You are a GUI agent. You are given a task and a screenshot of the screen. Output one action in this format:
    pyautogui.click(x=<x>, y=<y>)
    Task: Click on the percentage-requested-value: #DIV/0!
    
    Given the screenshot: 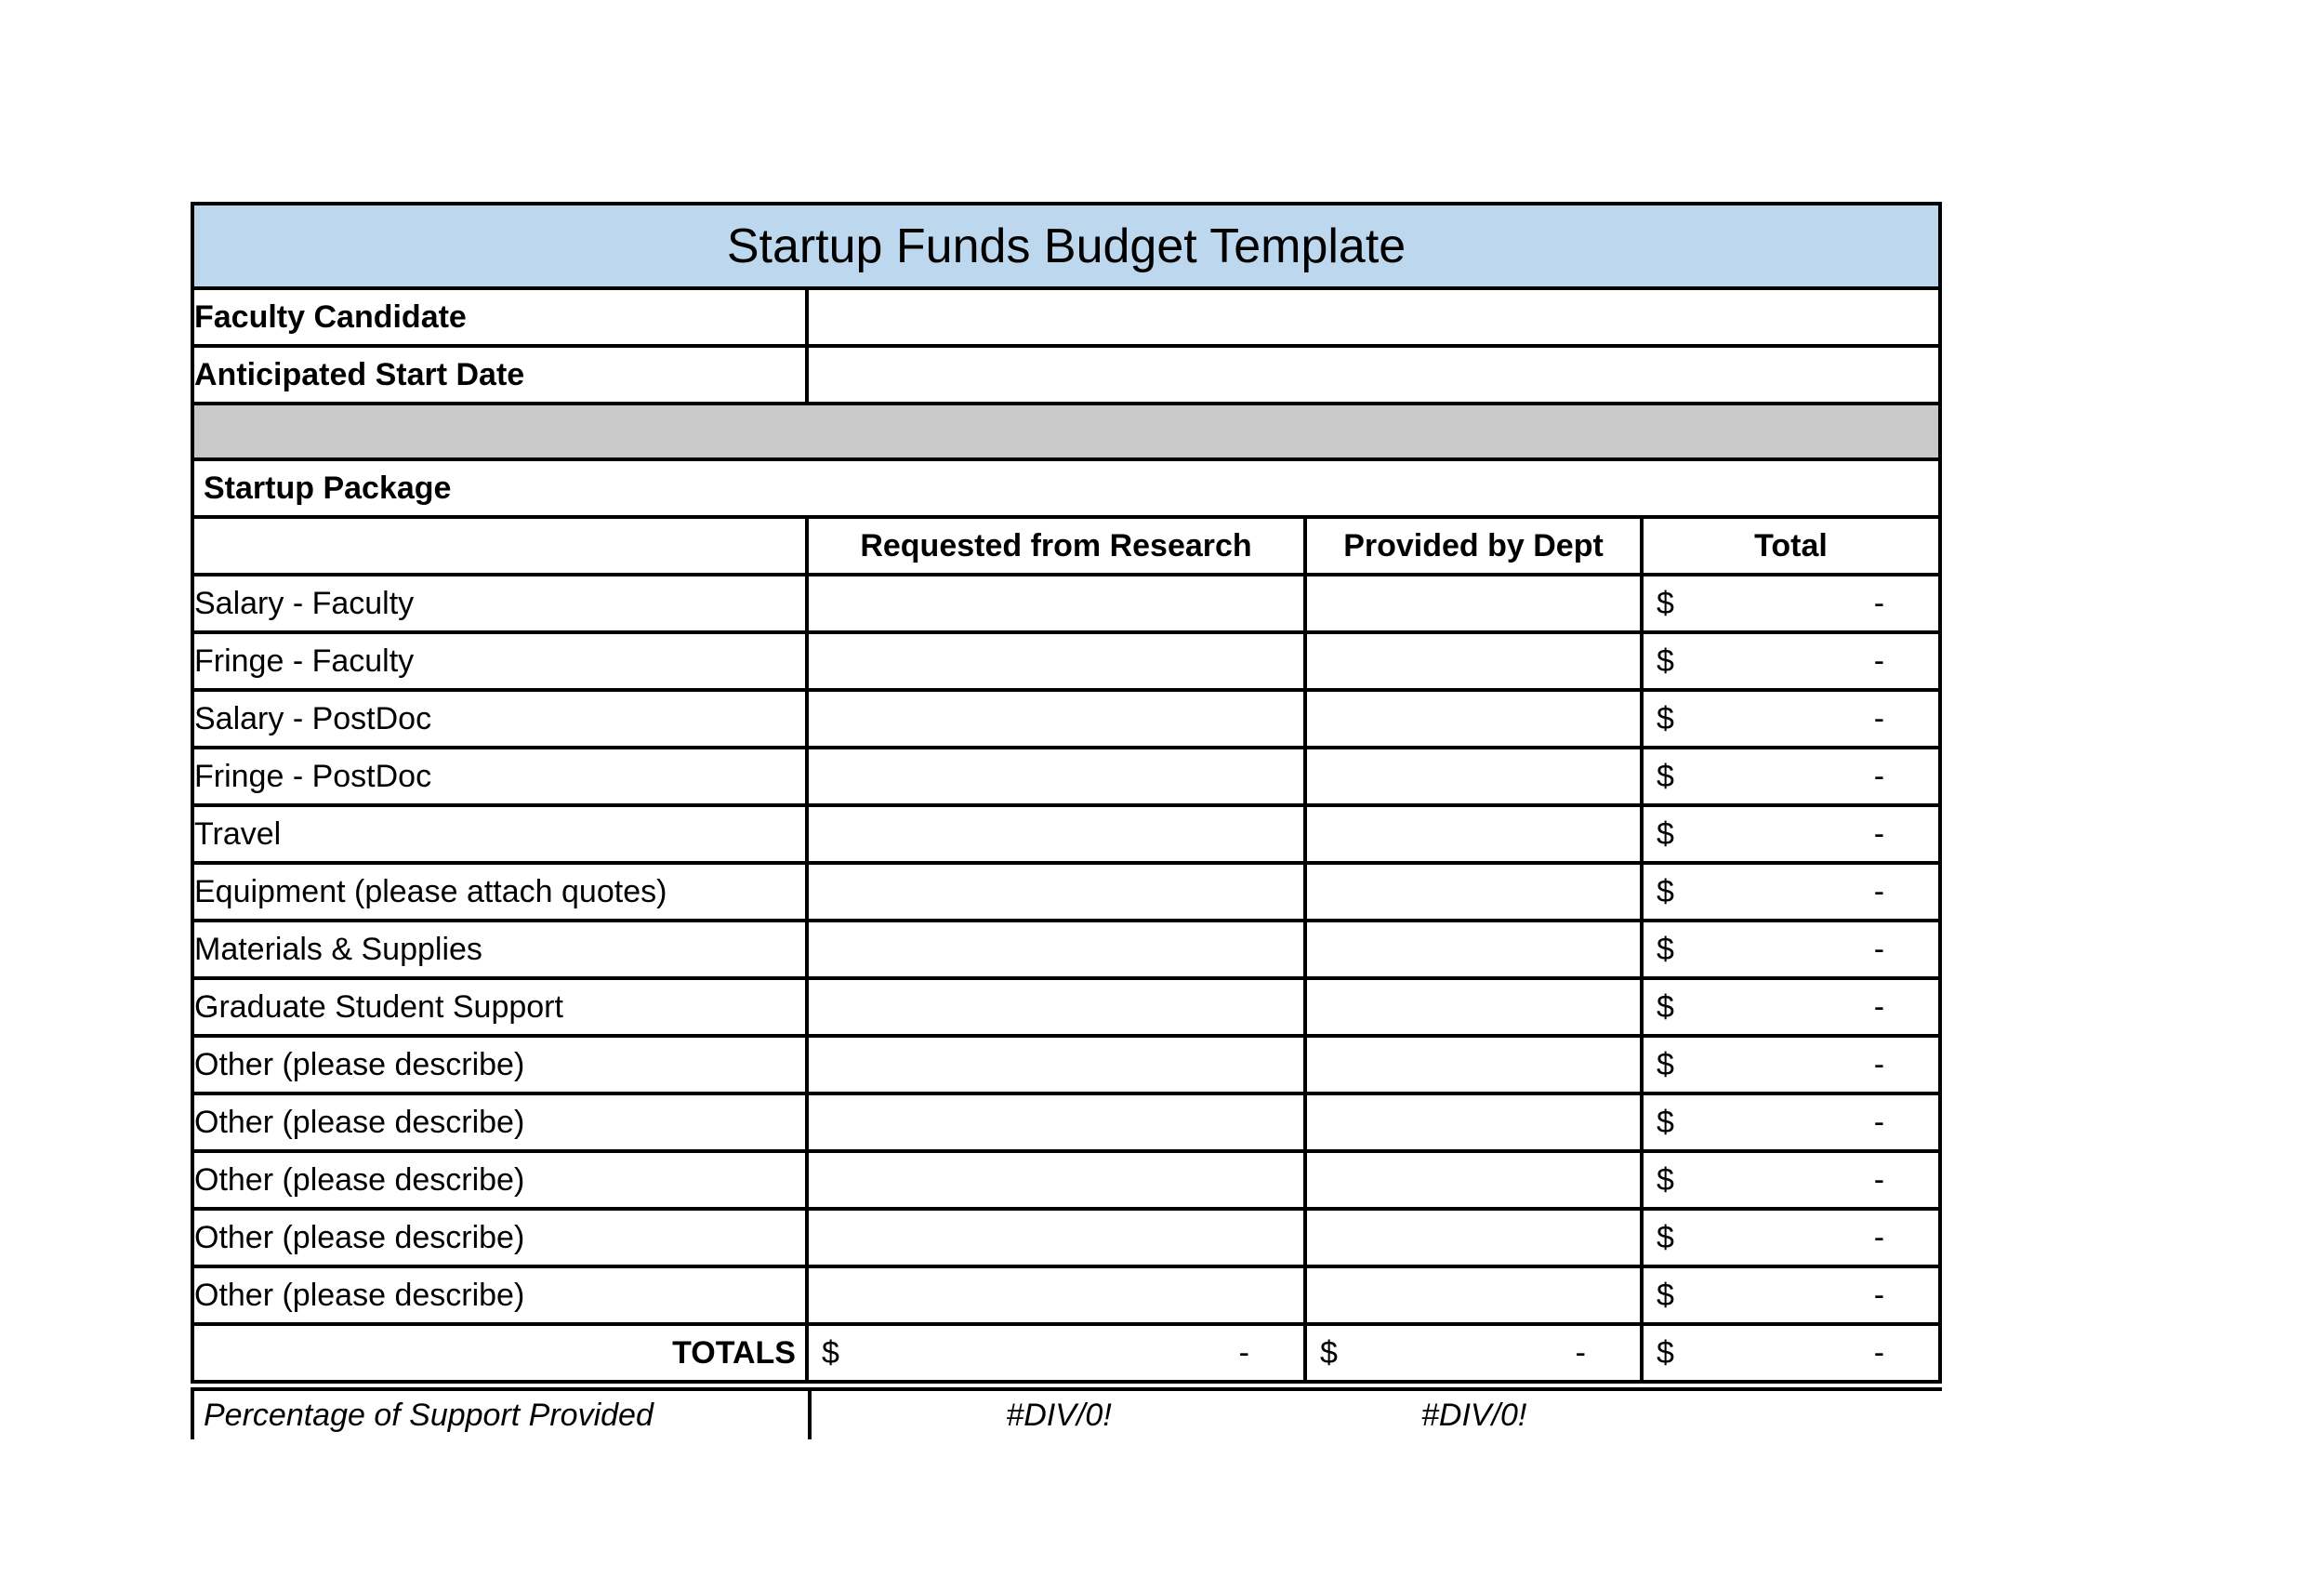 What is the action you would take?
    pyautogui.click(x=1059, y=1415)
    